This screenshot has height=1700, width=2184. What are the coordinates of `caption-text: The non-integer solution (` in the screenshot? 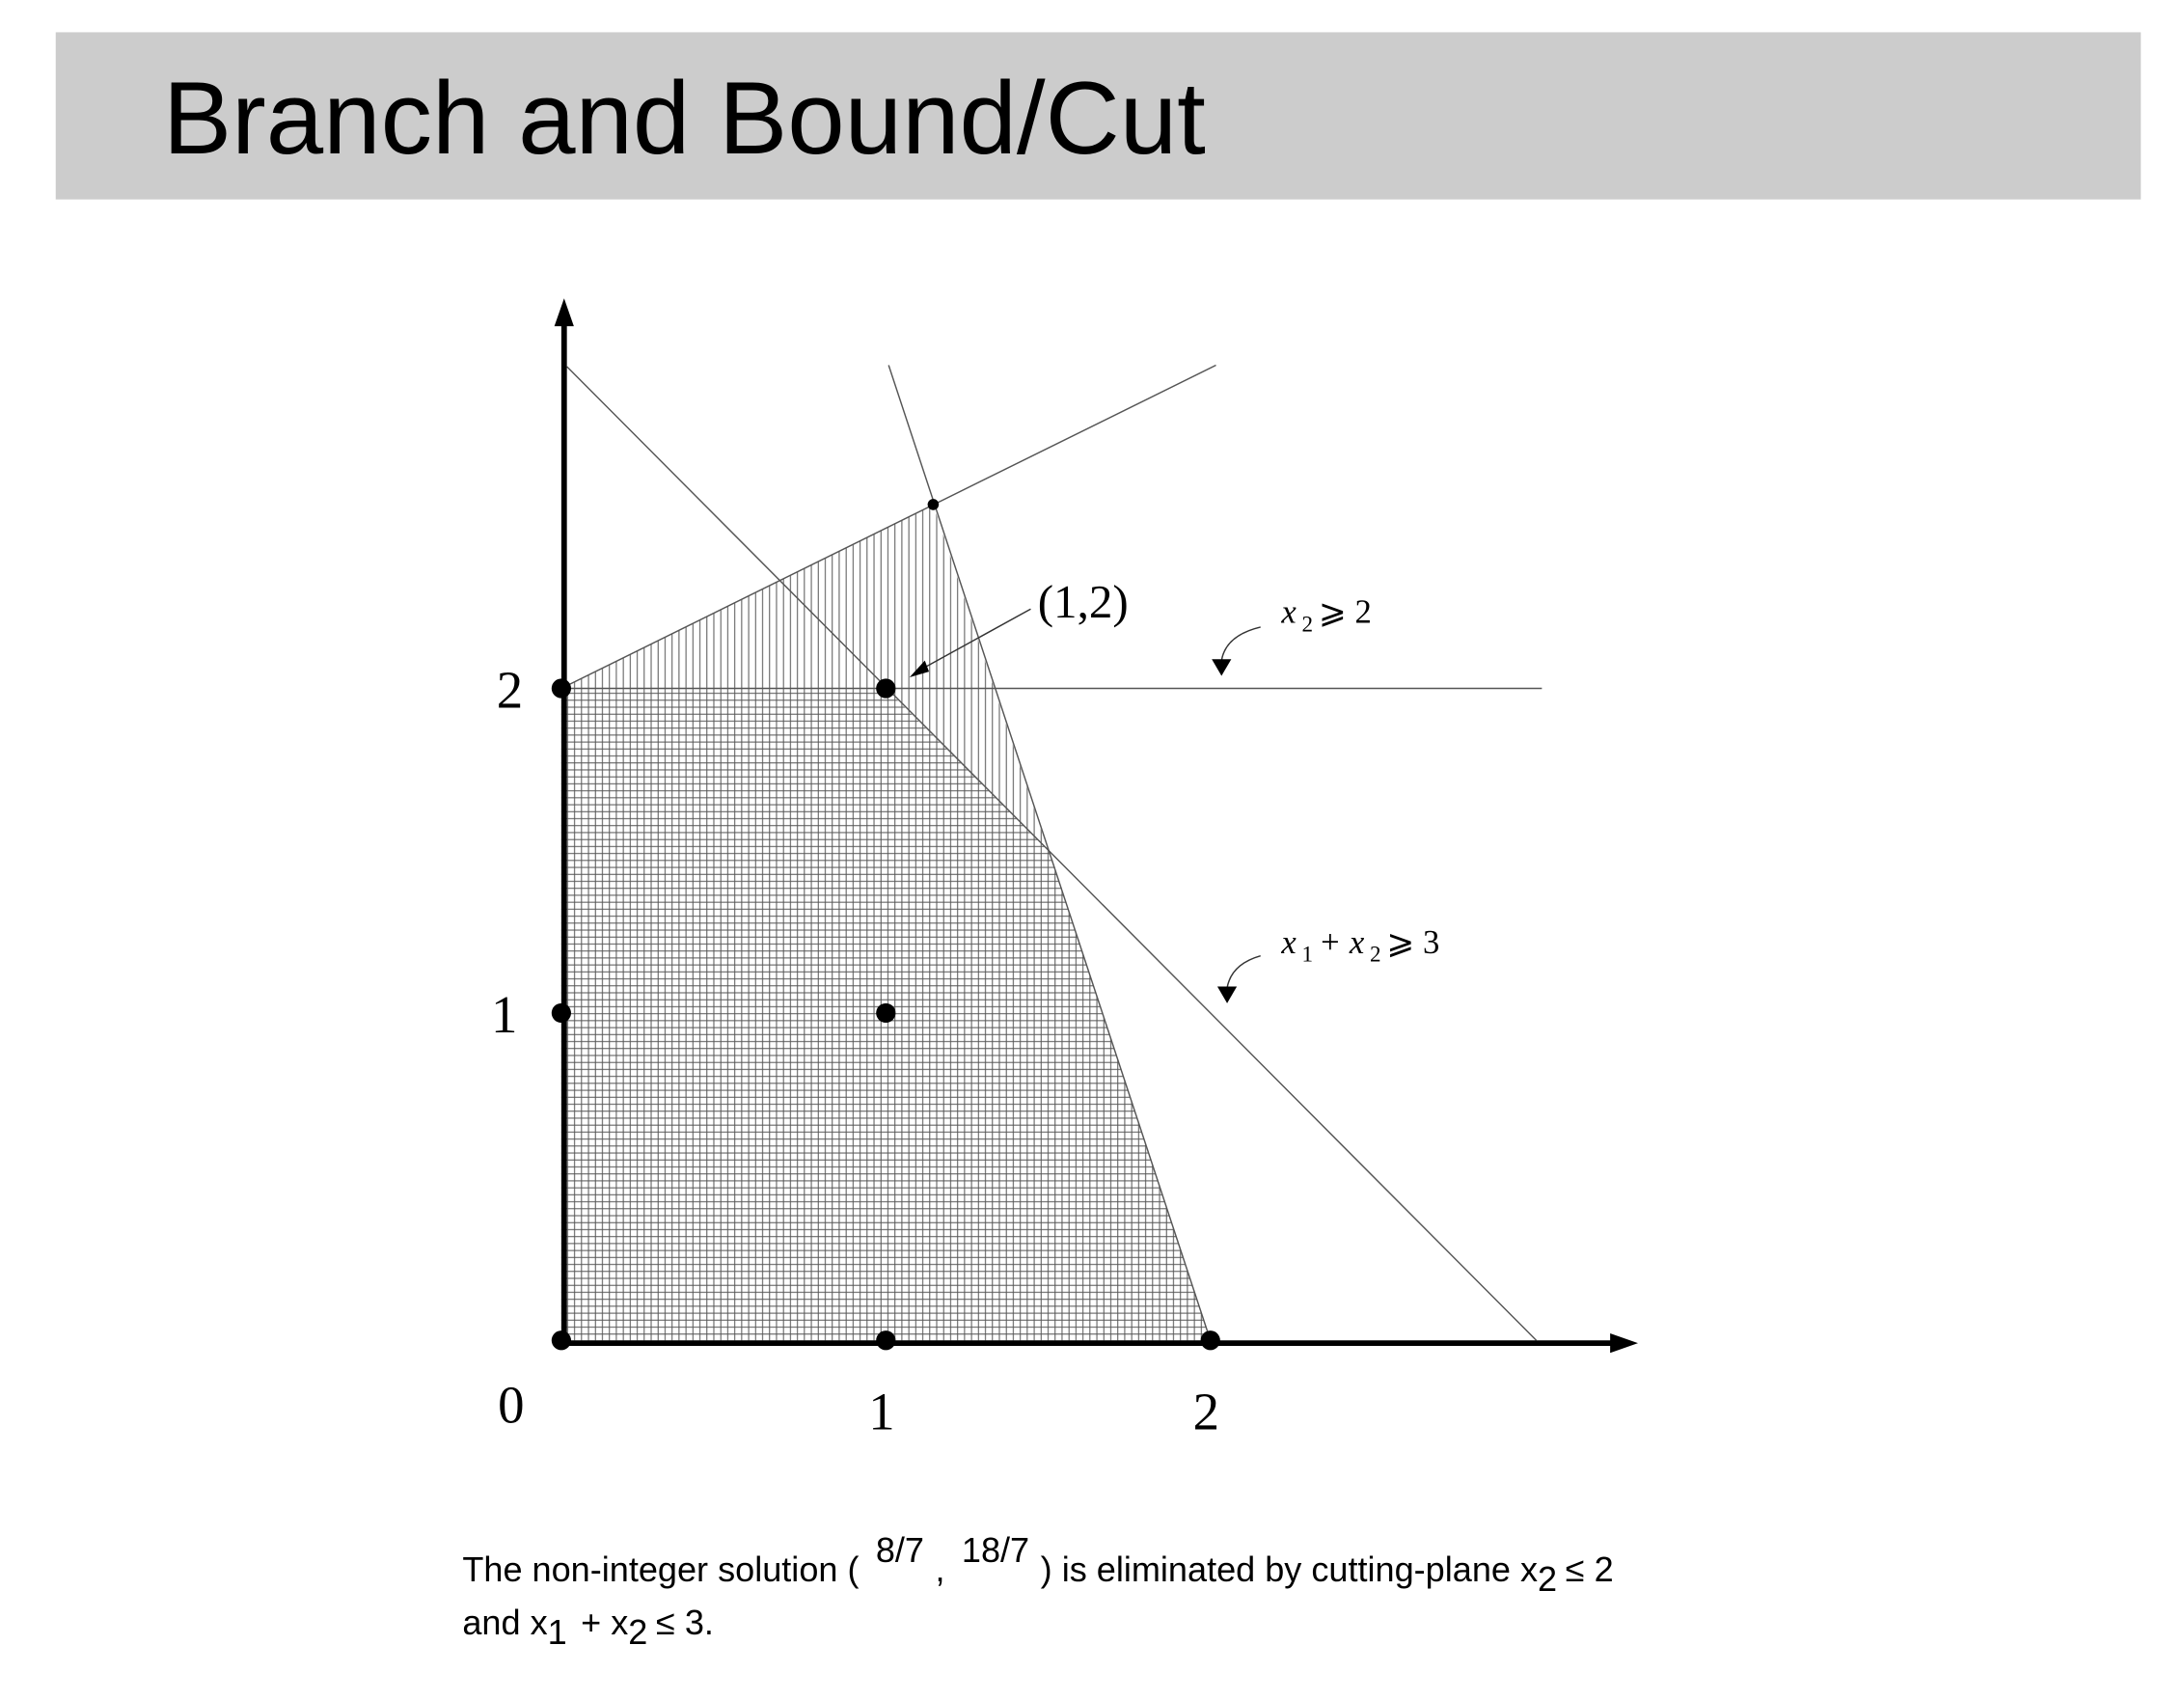 It's located at (660, 1569).